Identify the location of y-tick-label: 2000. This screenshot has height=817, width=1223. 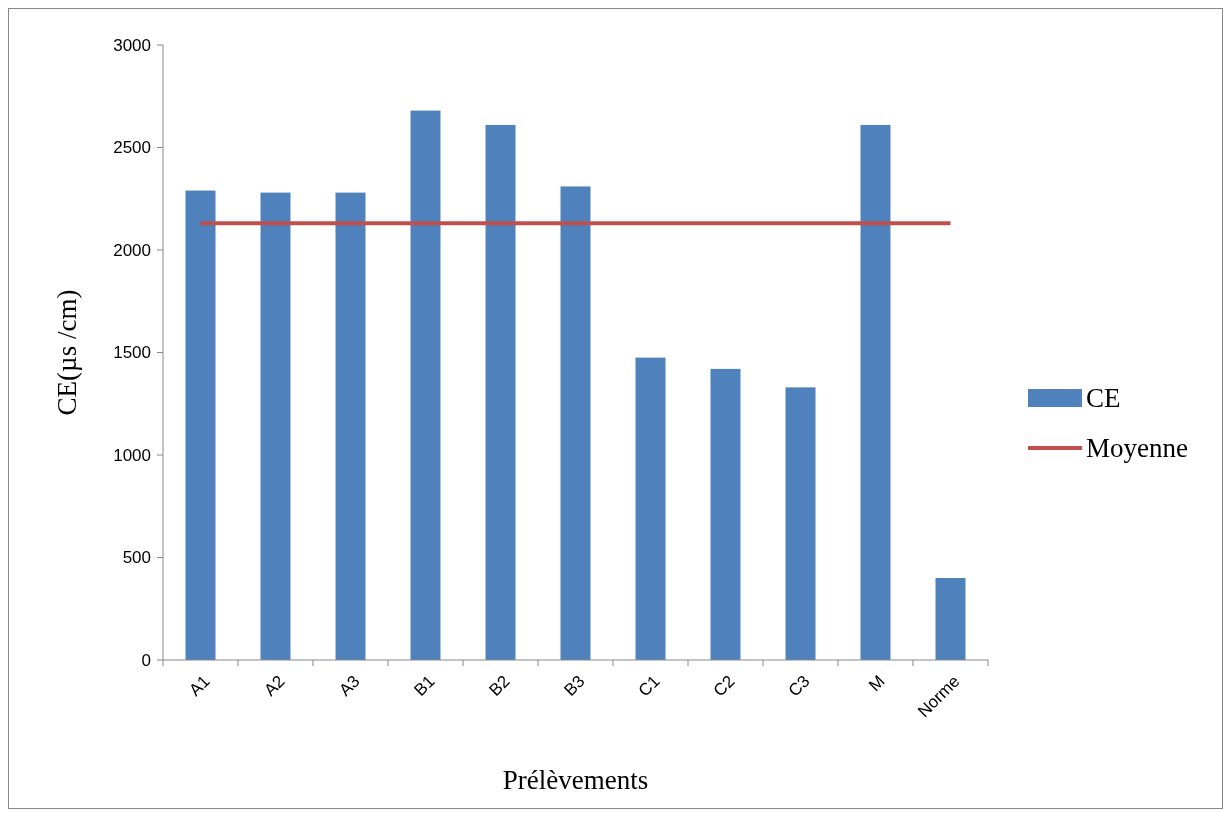
(132, 250).